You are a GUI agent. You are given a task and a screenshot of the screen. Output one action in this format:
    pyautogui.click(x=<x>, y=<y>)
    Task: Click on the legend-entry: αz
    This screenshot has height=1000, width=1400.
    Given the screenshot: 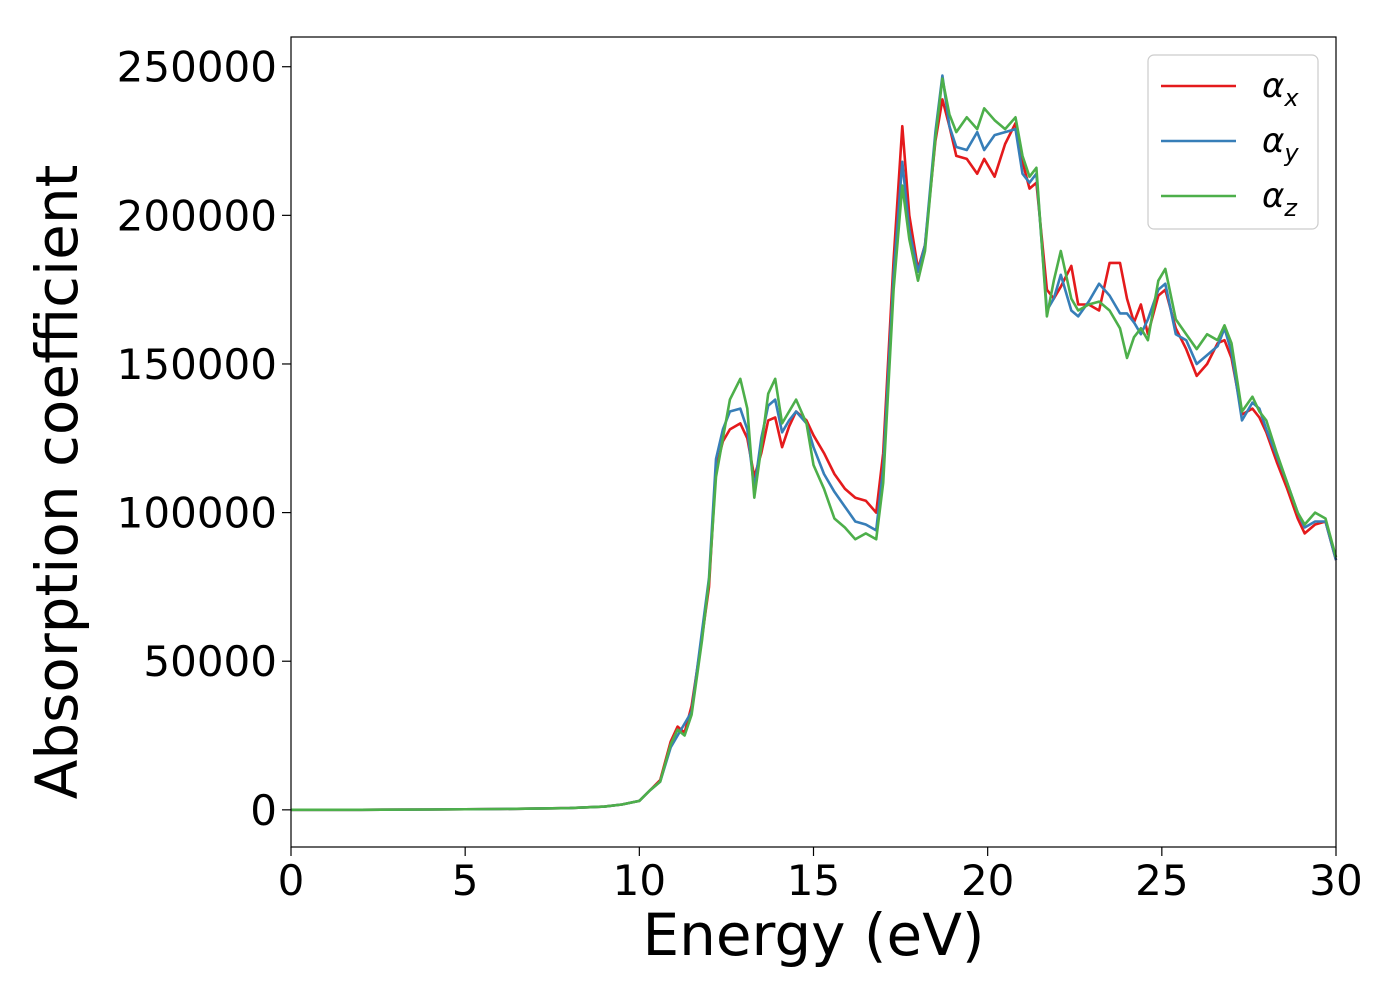 What is the action you would take?
    pyautogui.click(x=1280, y=199)
    